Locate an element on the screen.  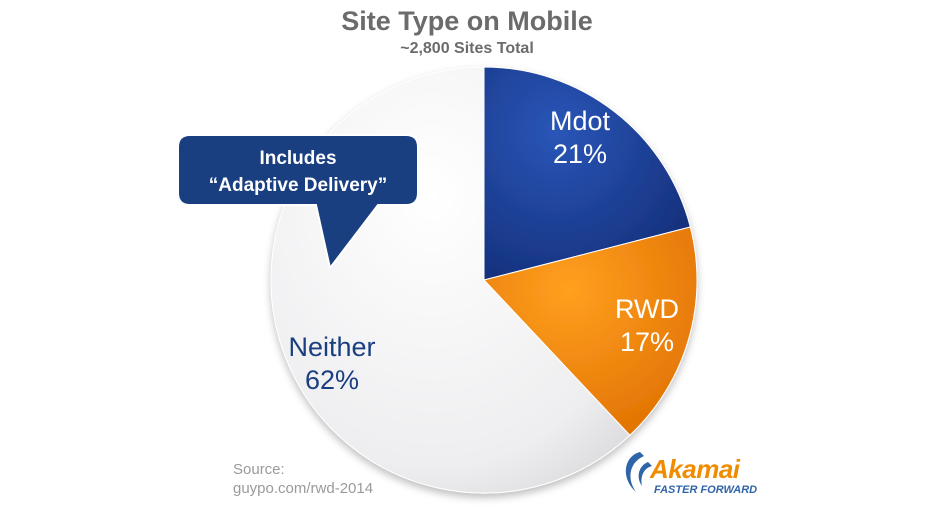
akamai-logo: Akamai FASTER FORWARD is located at coordinates (693, 476).